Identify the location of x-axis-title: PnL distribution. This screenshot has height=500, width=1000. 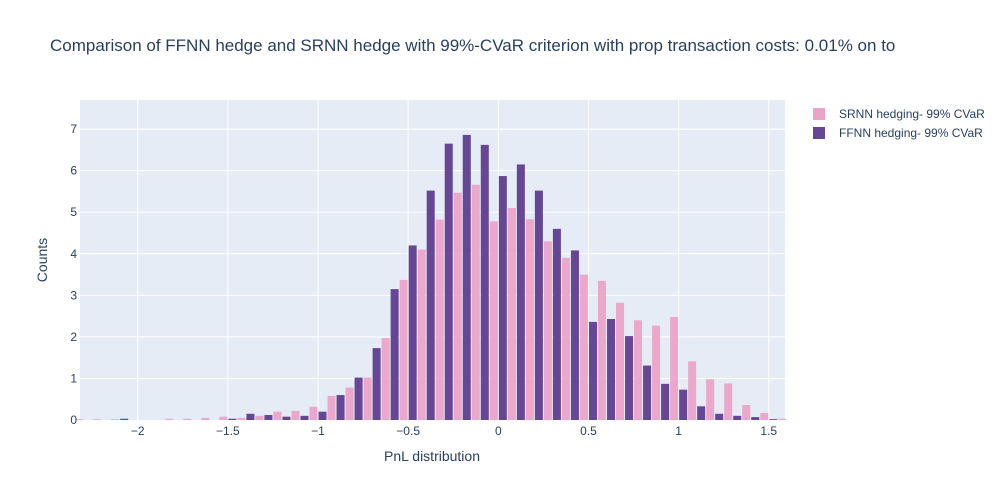
(432, 456).